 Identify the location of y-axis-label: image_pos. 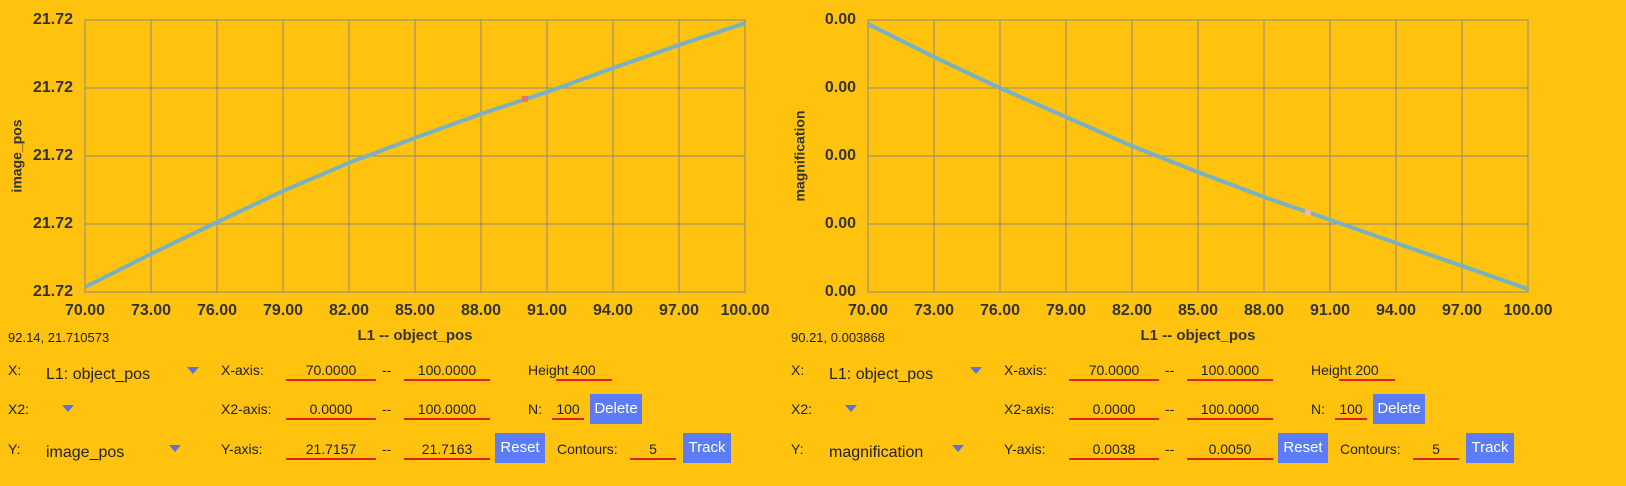
(17, 155).